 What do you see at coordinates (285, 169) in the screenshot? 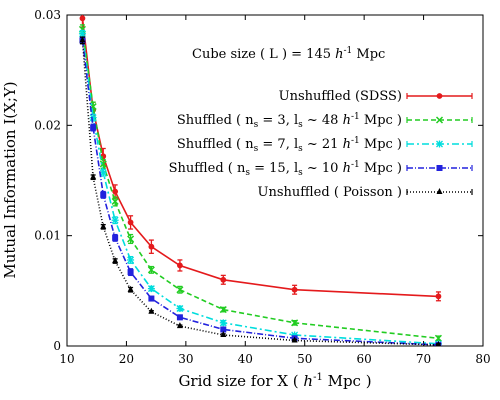
I see `legend-label: Shuffled ( ns = 15, ls ~ 10 h-1 Mpc )` at bounding box center [285, 169].